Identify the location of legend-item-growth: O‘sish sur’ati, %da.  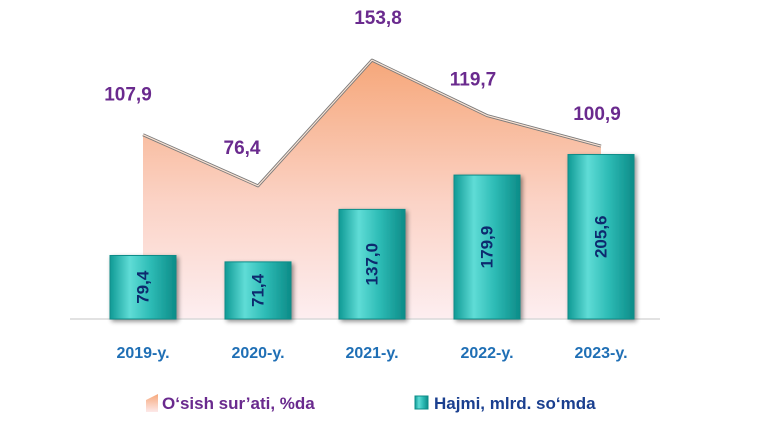
(230, 403).